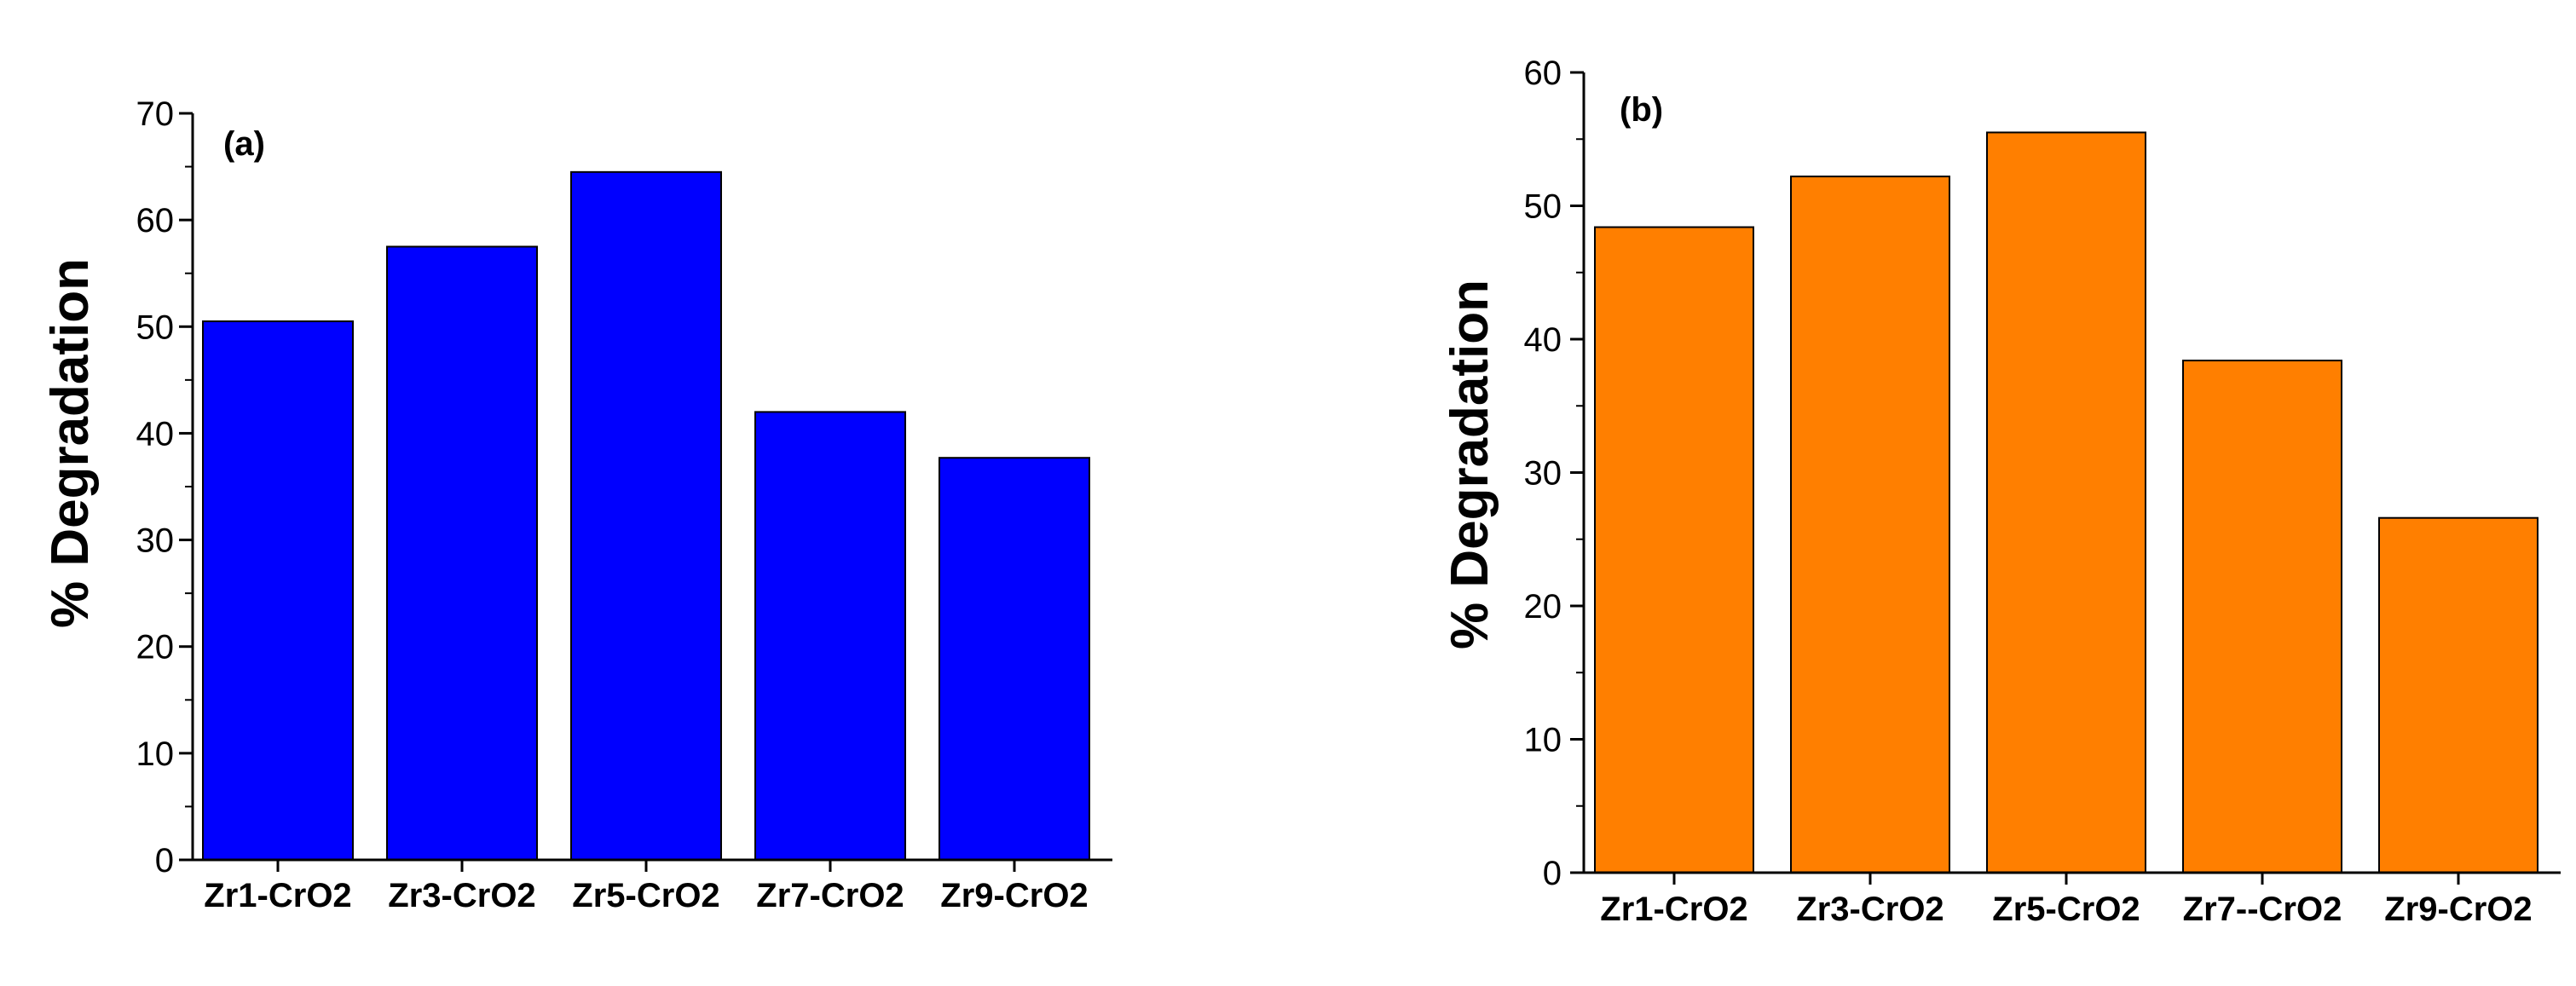 The height and width of the screenshot is (986, 2576). I want to click on y-axis-ticks-b: 0 10 20 30 40 50 60, so click(1554, 473).